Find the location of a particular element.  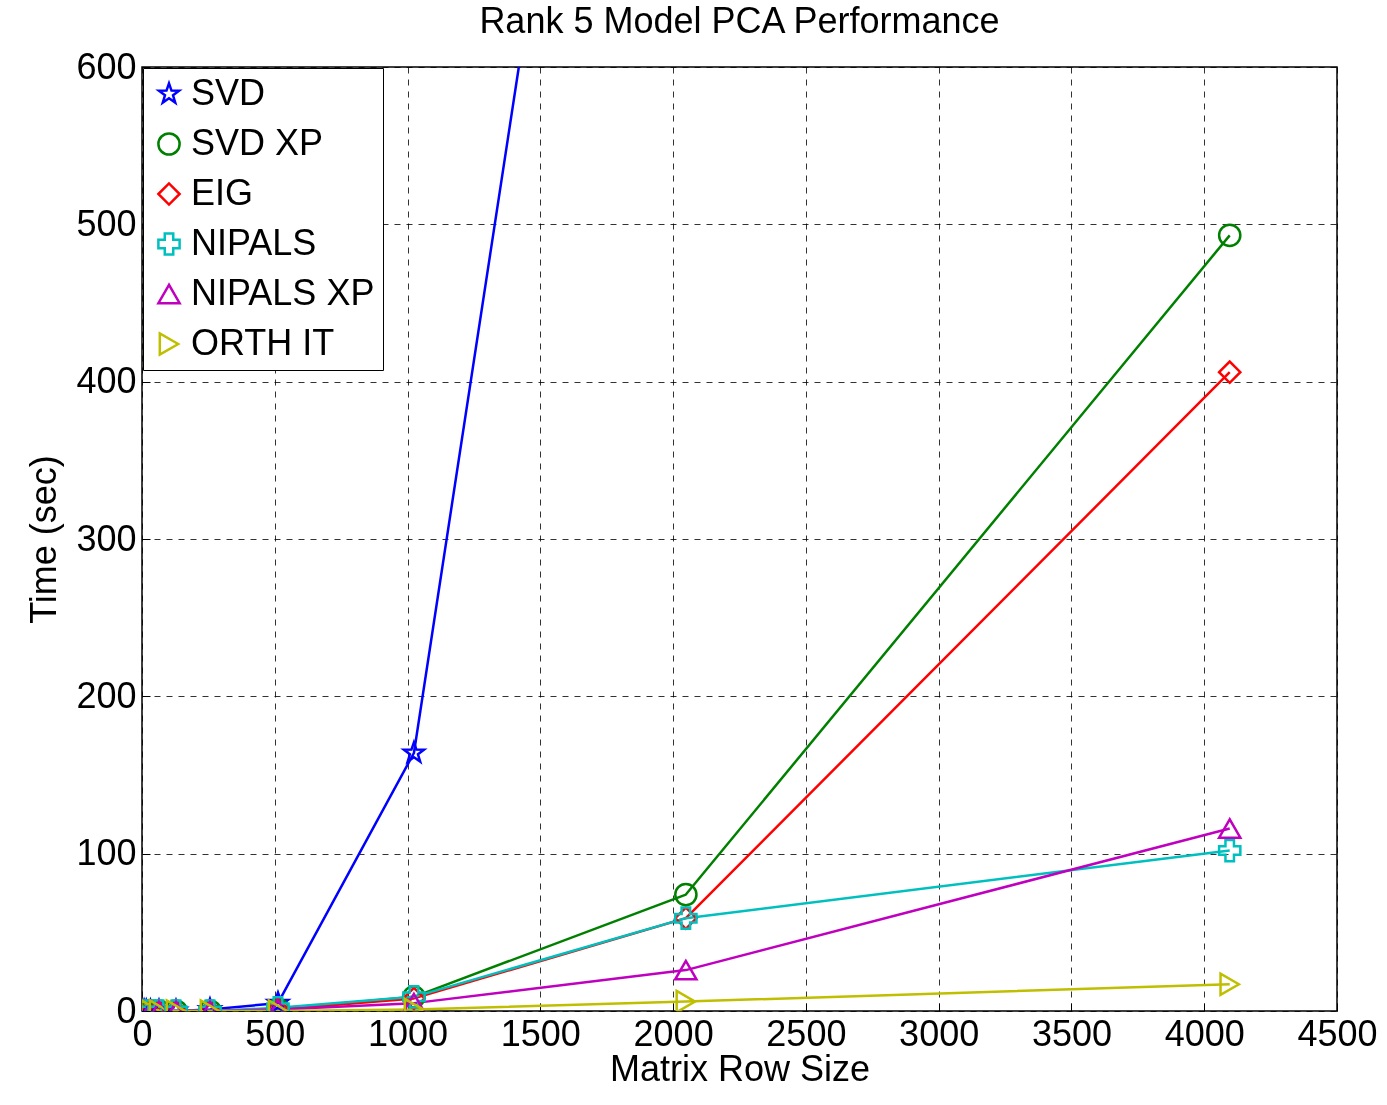

y-tick-label: 400 is located at coordinates (106, 381).